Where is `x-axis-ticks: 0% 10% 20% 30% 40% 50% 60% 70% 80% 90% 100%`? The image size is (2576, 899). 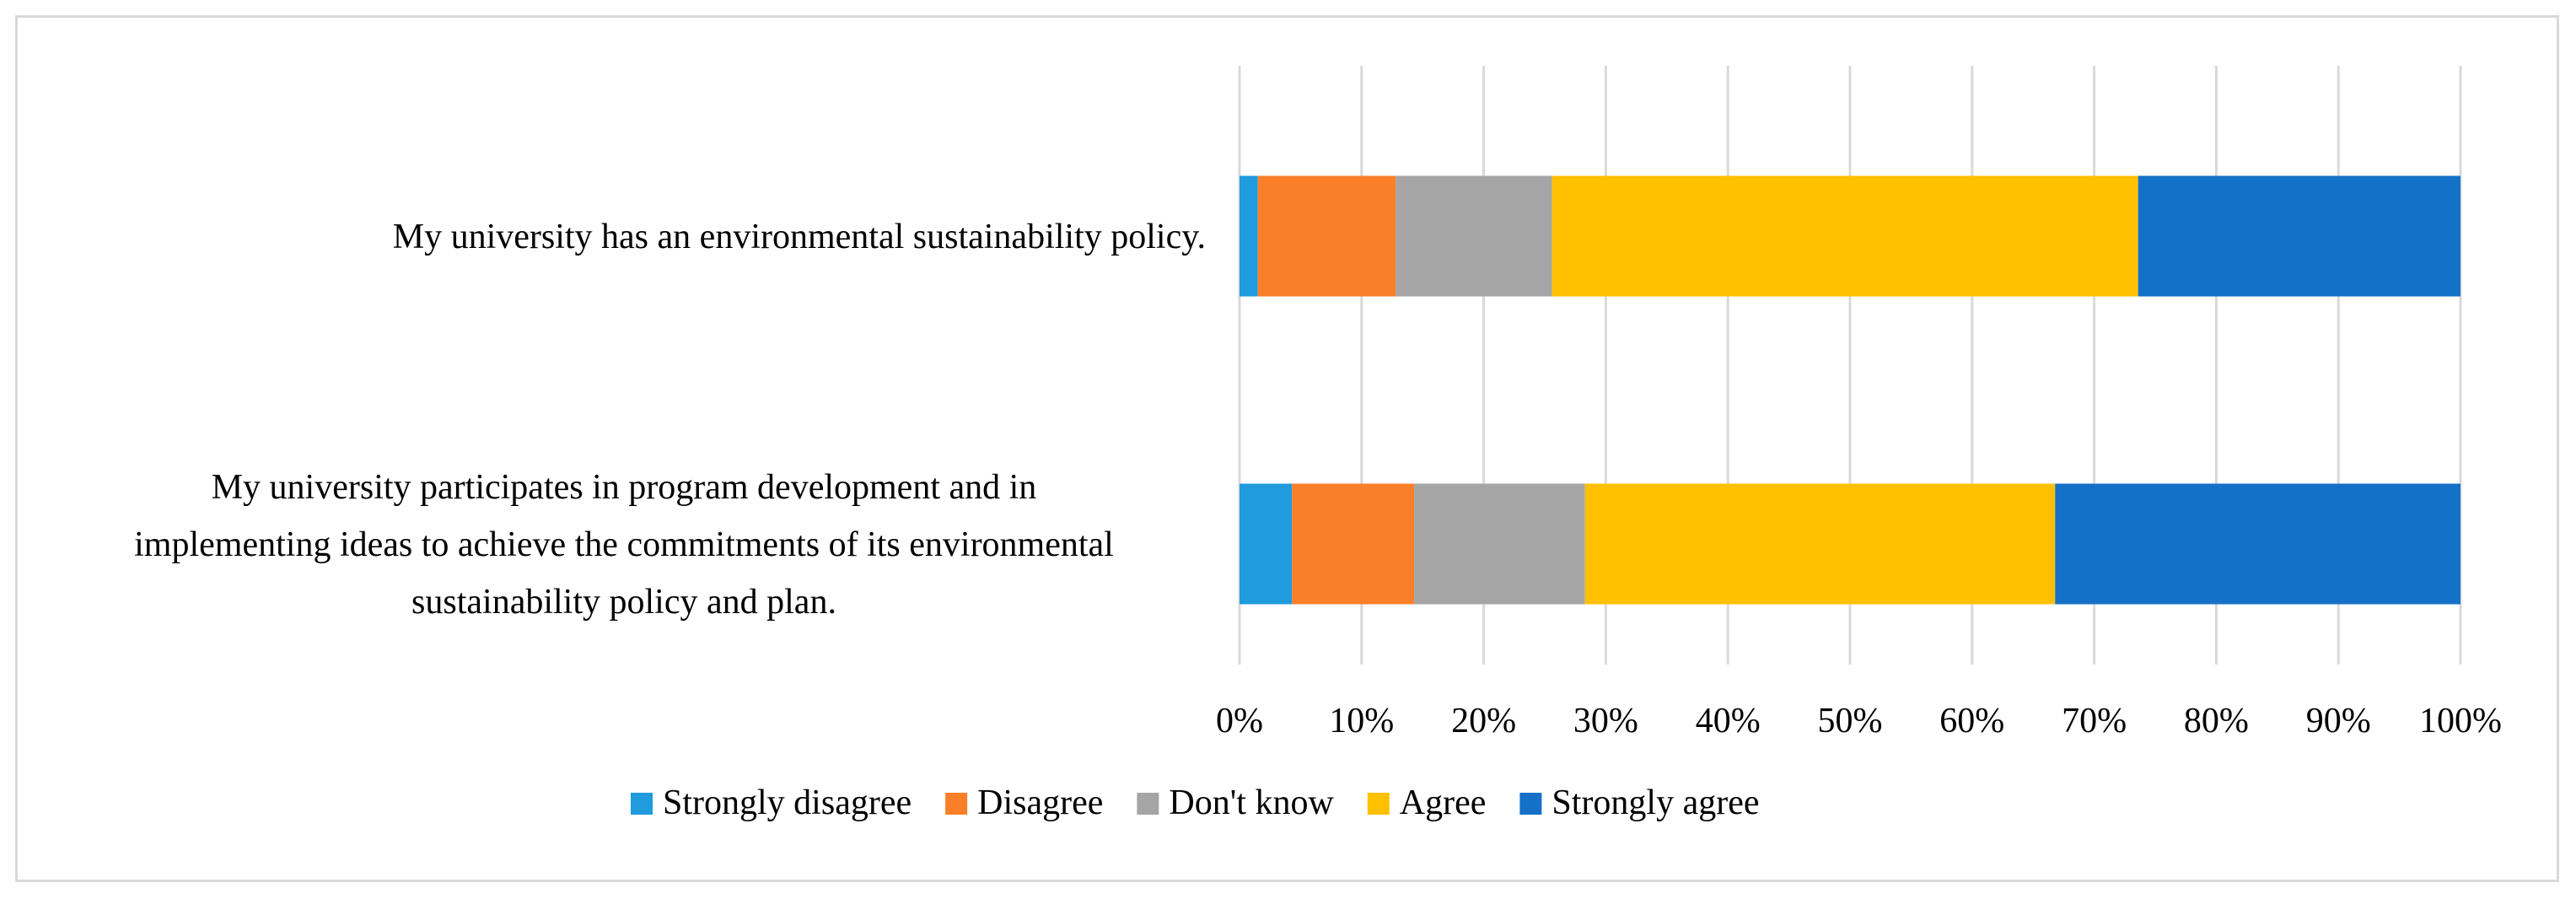
x-axis-ticks: 0% 10% 20% 30% 40% 50% 60% 70% 80% 90% 100% is located at coordinates (1859, 721).